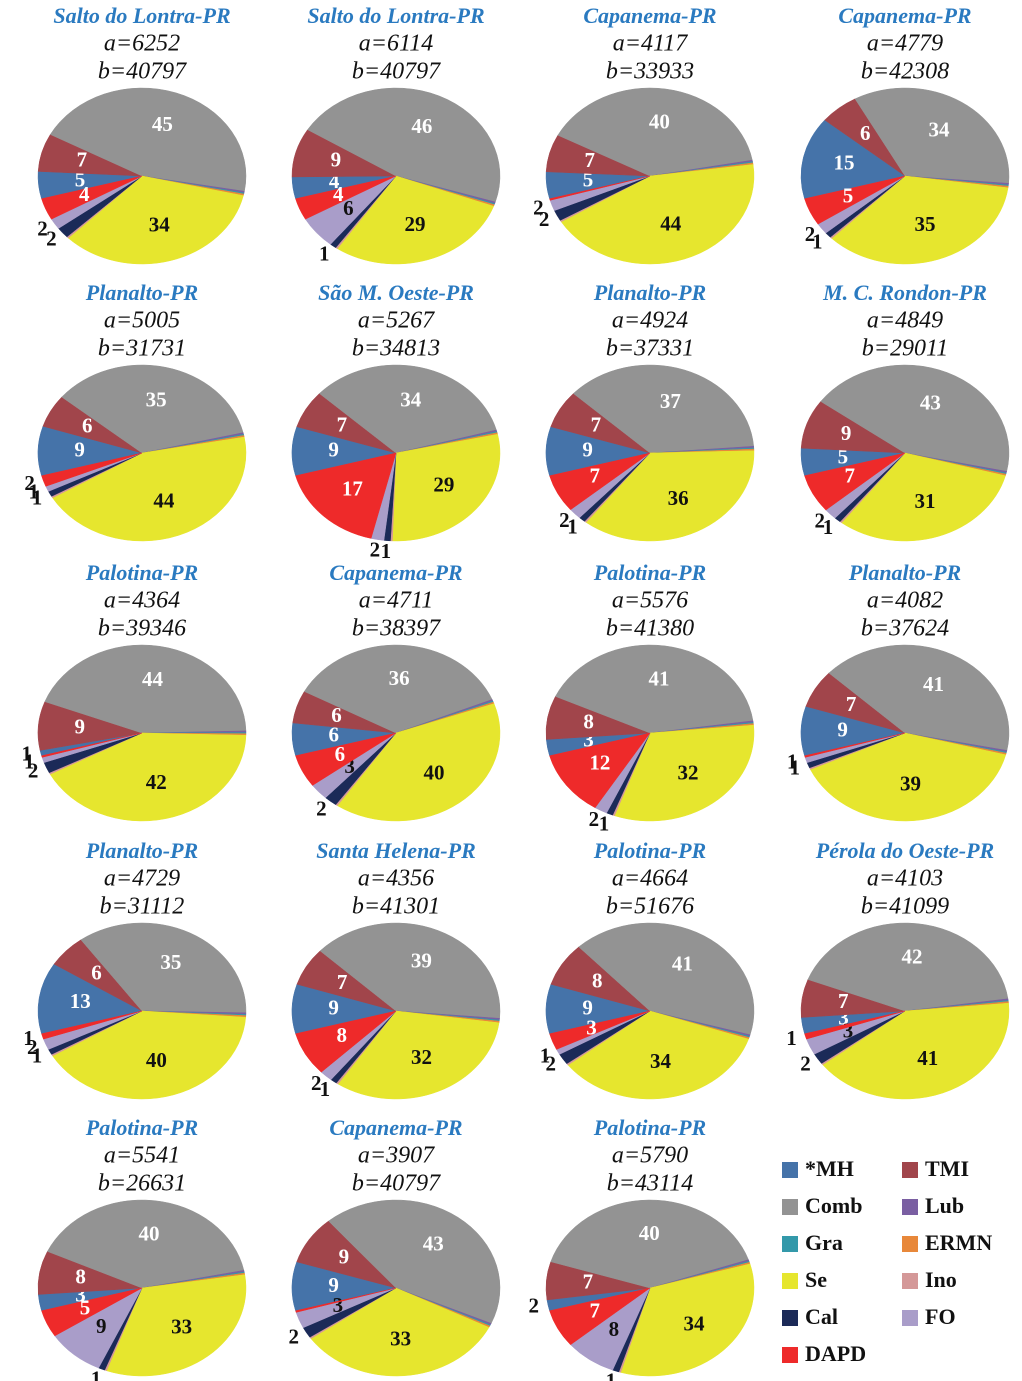 Image resolution: width=1022 pixels, height=1381 pixels. What do you see at coordinates (396, 601) in the screenshot?
I see `pie-subtitle: a=4711` at bounding box center [396, 601].